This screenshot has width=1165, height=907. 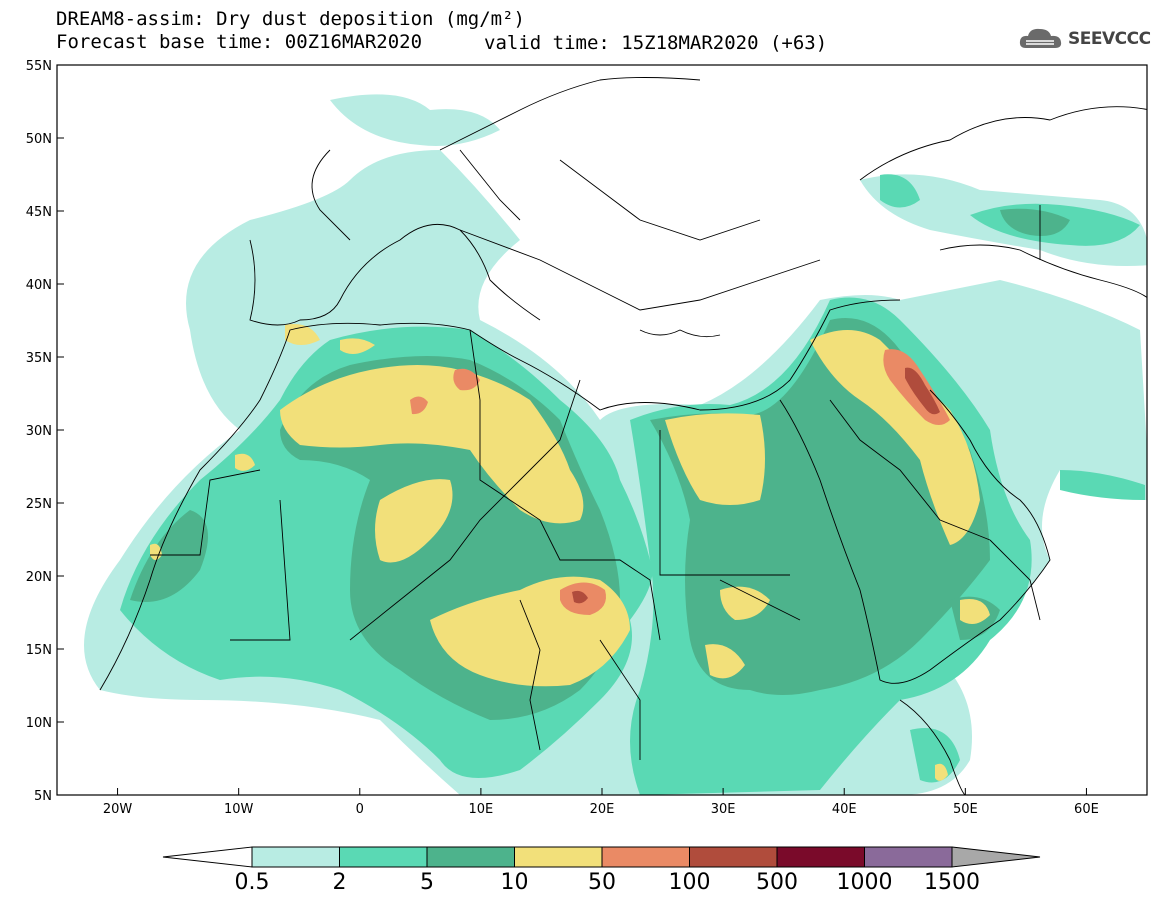 I want to click on colorbar-label: 2, so click(x=339, y=882).